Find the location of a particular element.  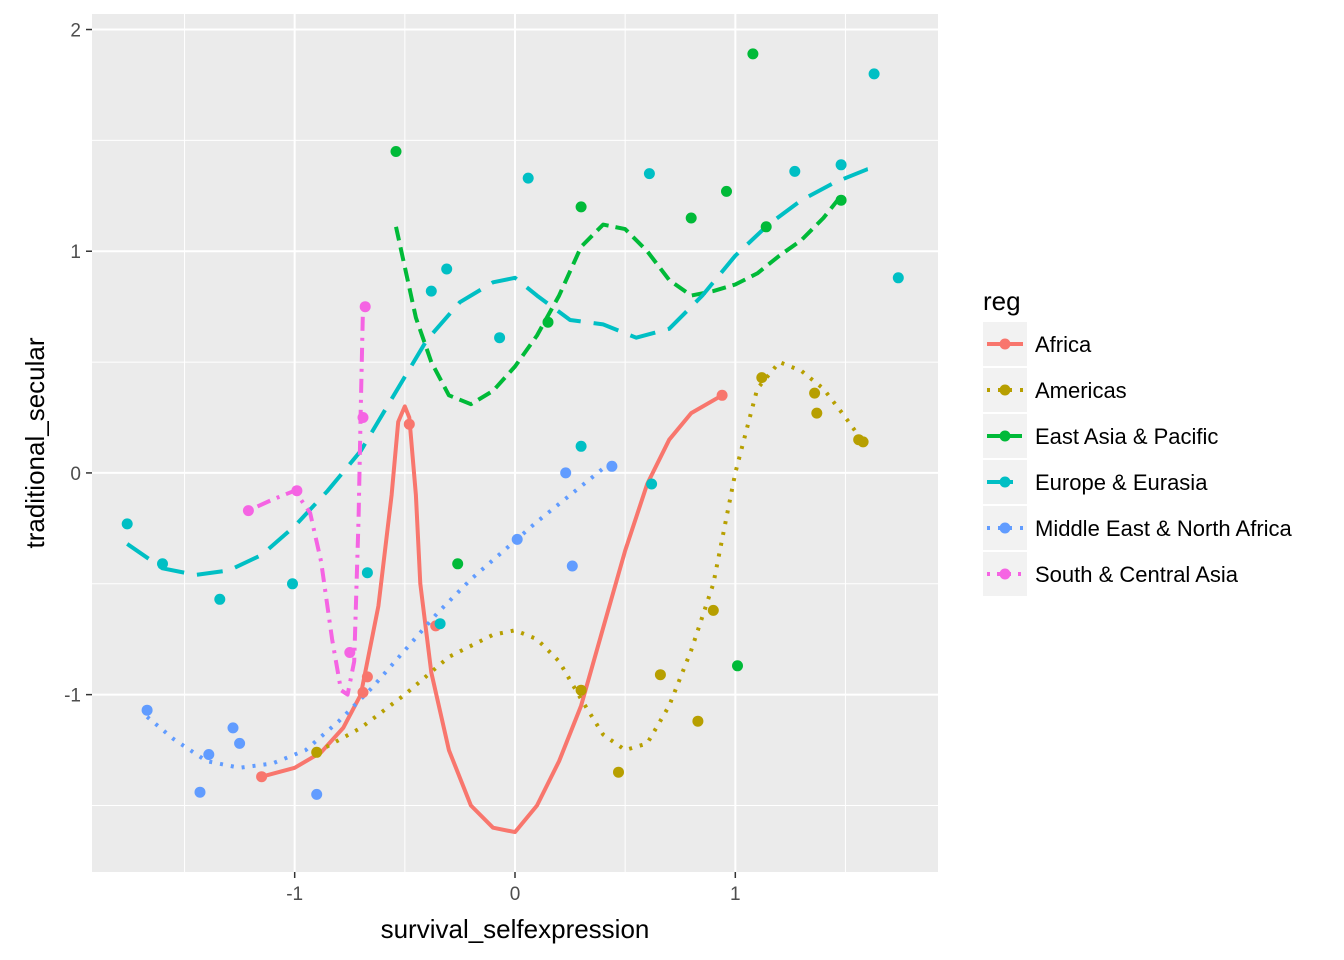

y-axis-ticks: -1 0 1 2 is located at coordinates (78, 364).